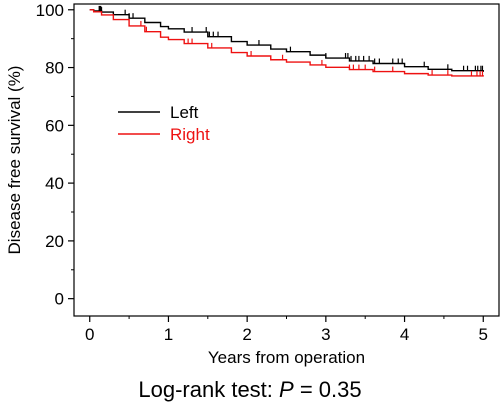 Image resolution: width=500 pixels, height=415 pixels. Describe the element at coordinates (54, 125) in the screenshot. I see `y-tick-label: 60` at that location.